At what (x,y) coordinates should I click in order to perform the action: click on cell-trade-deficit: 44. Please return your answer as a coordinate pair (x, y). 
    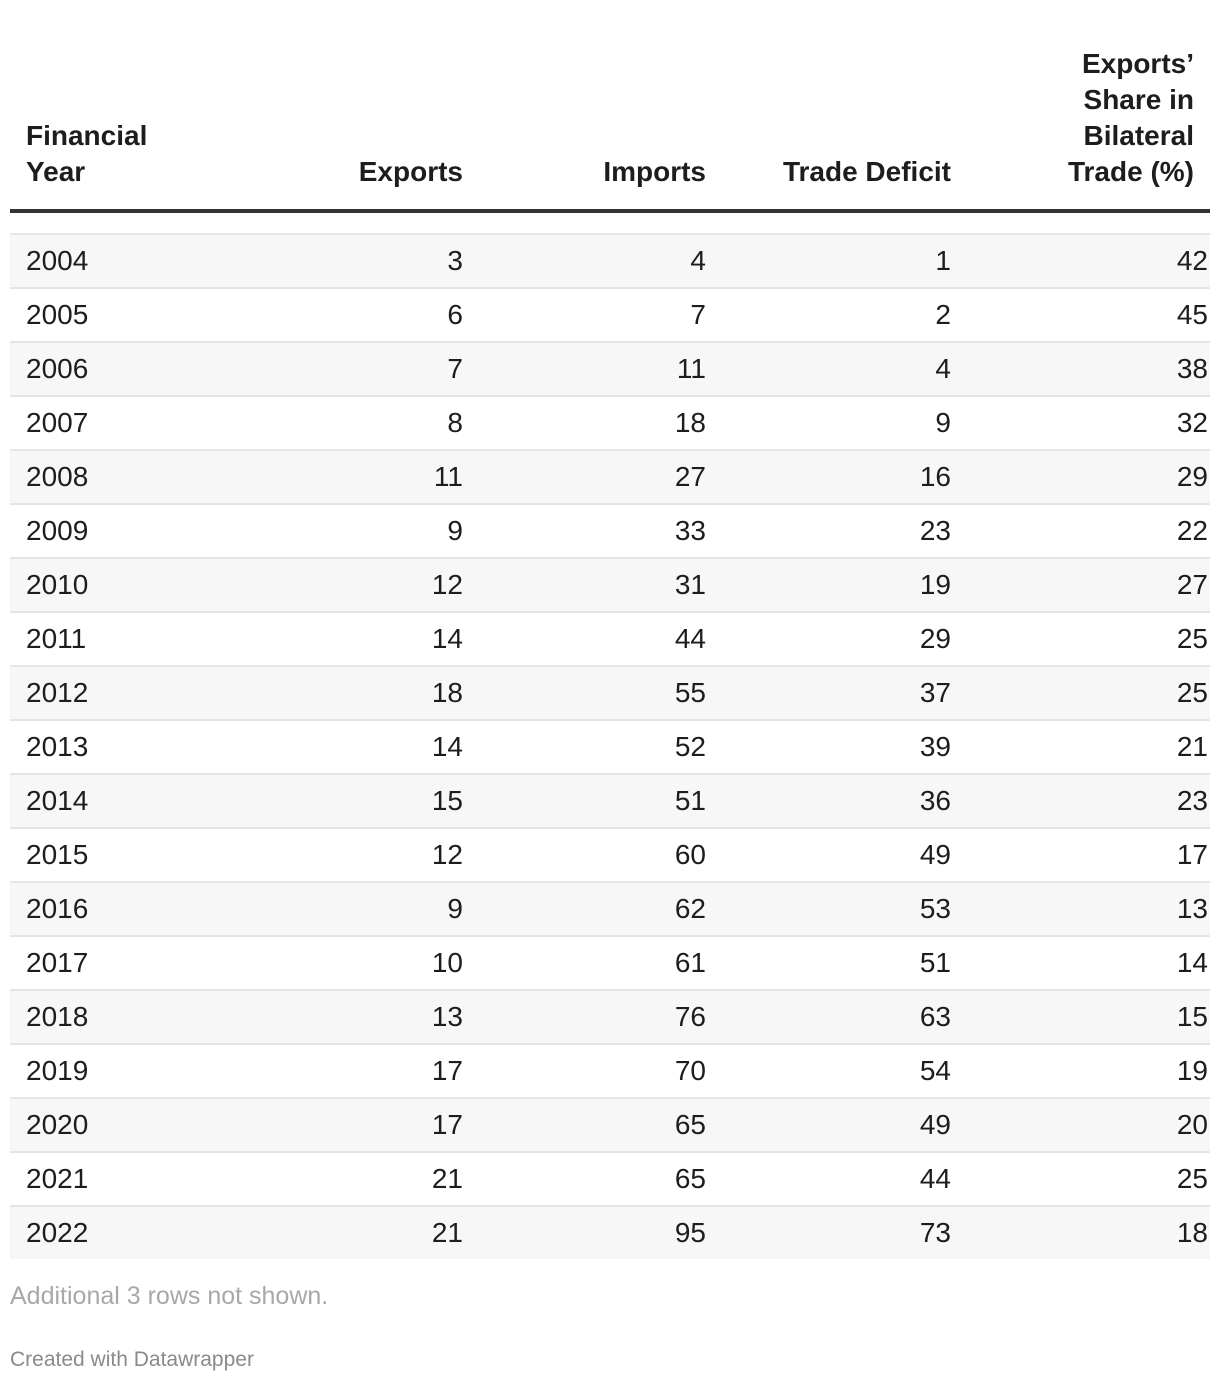
    Looking at the image, I should click on (830, 1179).